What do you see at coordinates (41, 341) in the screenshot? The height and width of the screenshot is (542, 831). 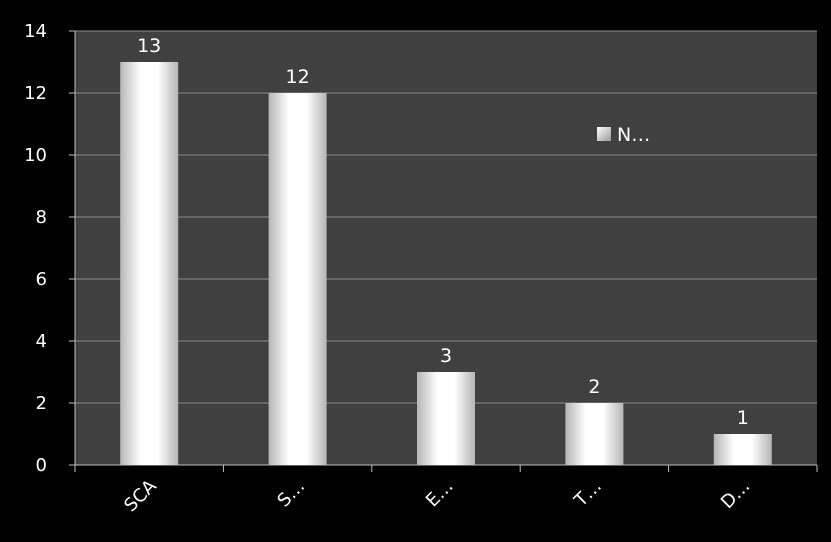 I see `y-tick-label: 4` at bounding box center [41, 341].